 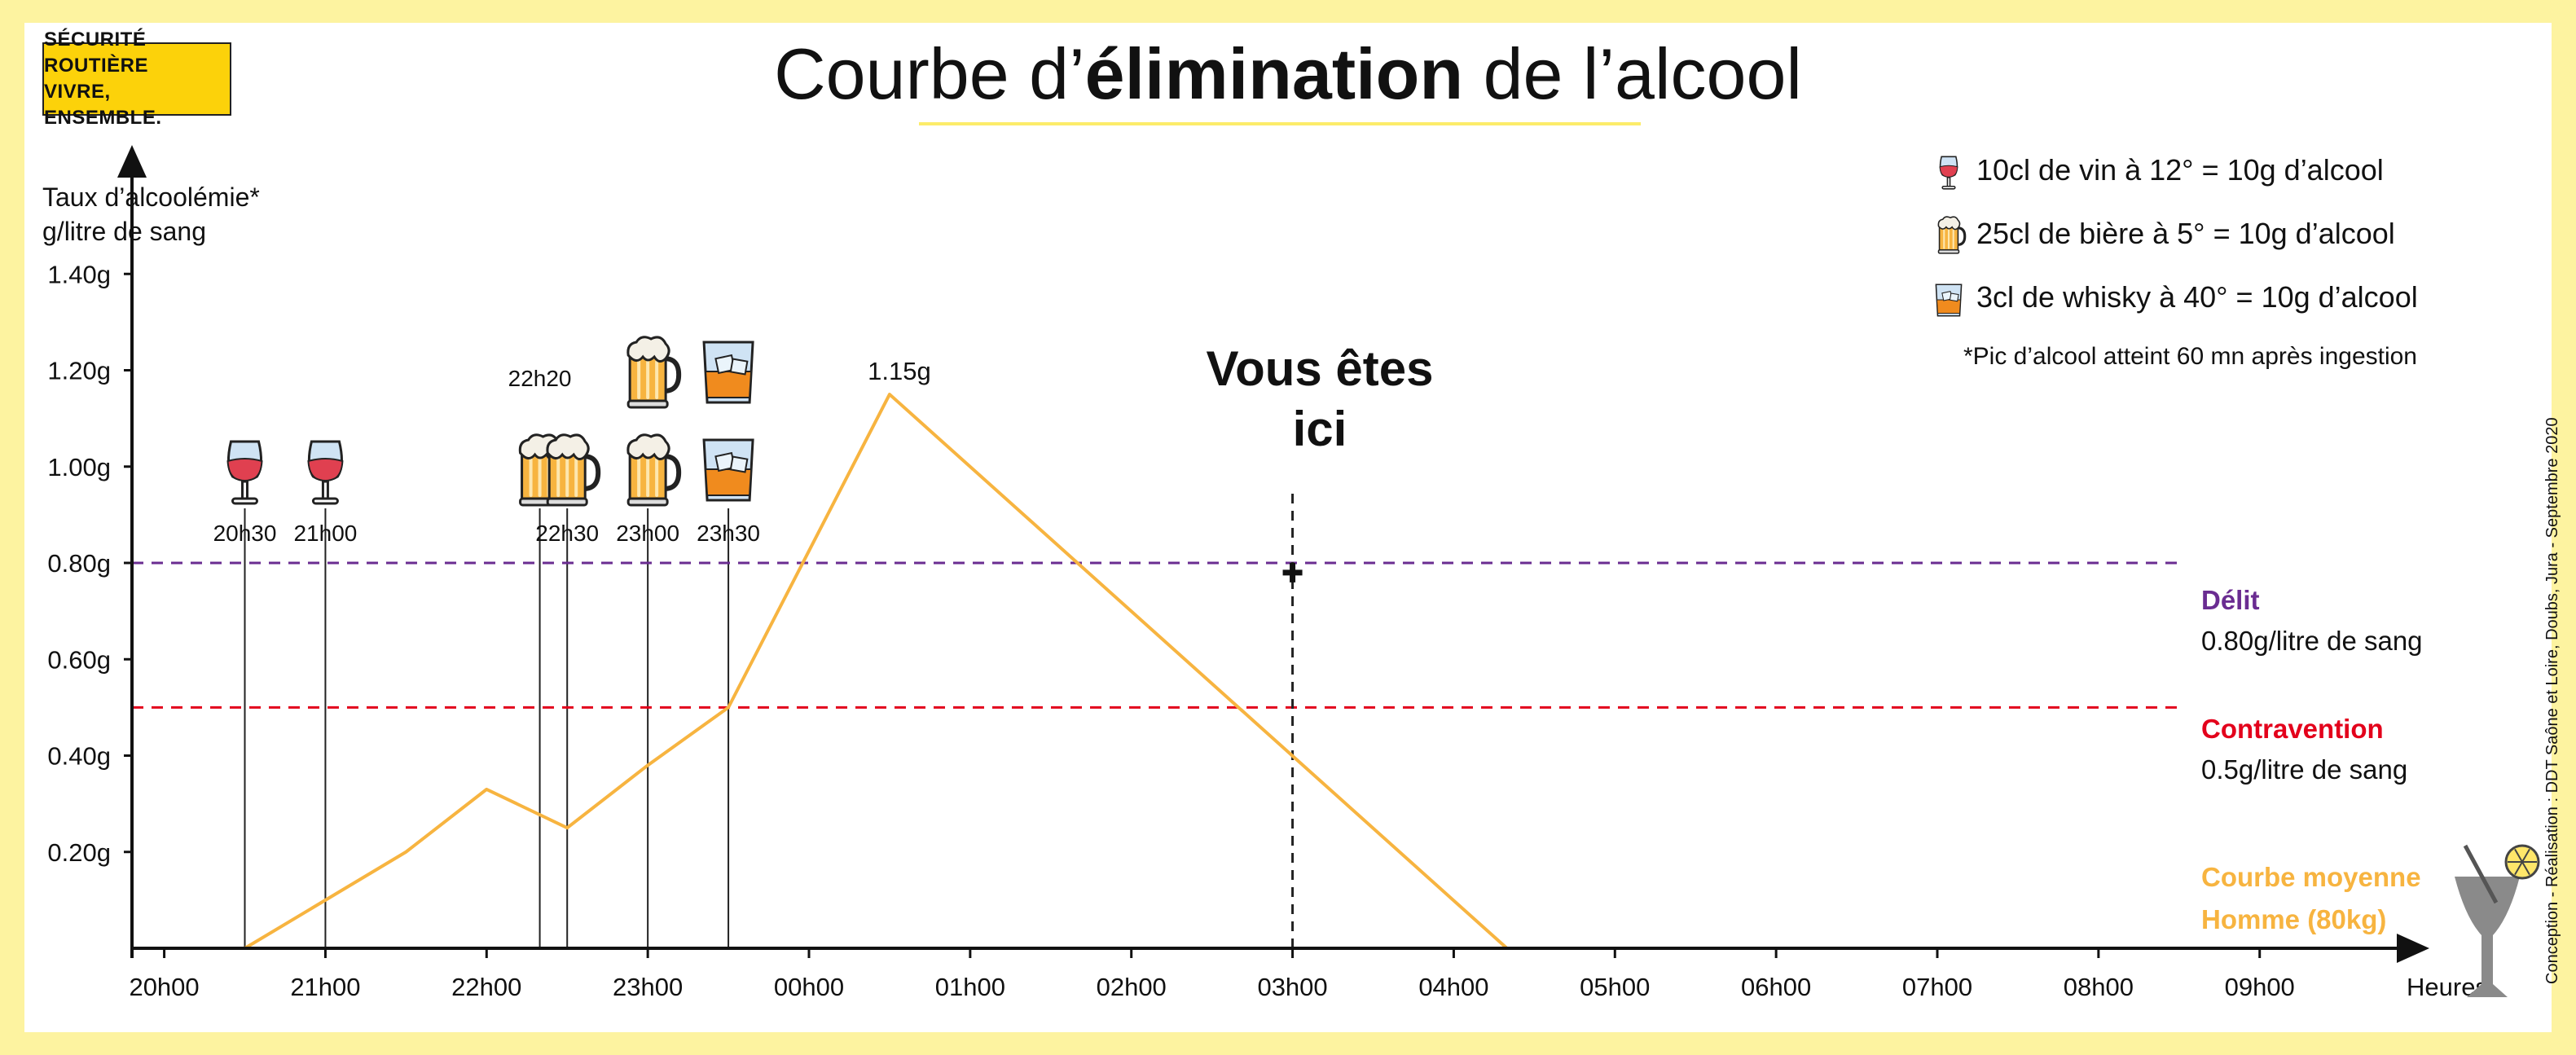 What do you see at coordinates (1776, 987) in the screenshot?
I see `x-tick-label: 06h00` at bounding box center [1776, 987].